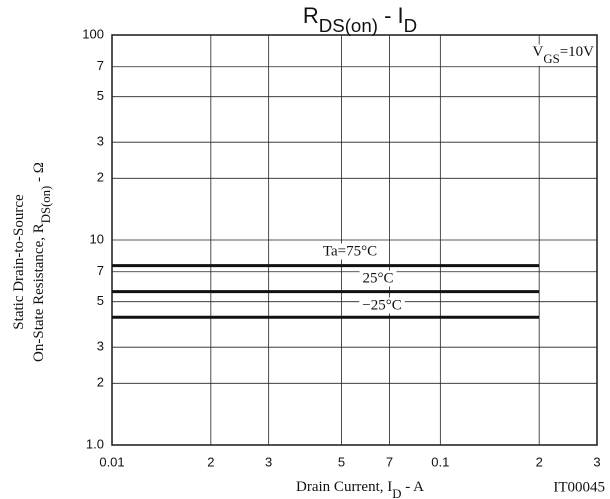  I want to click on series-label: Ta=75°C, so click(350, 251).